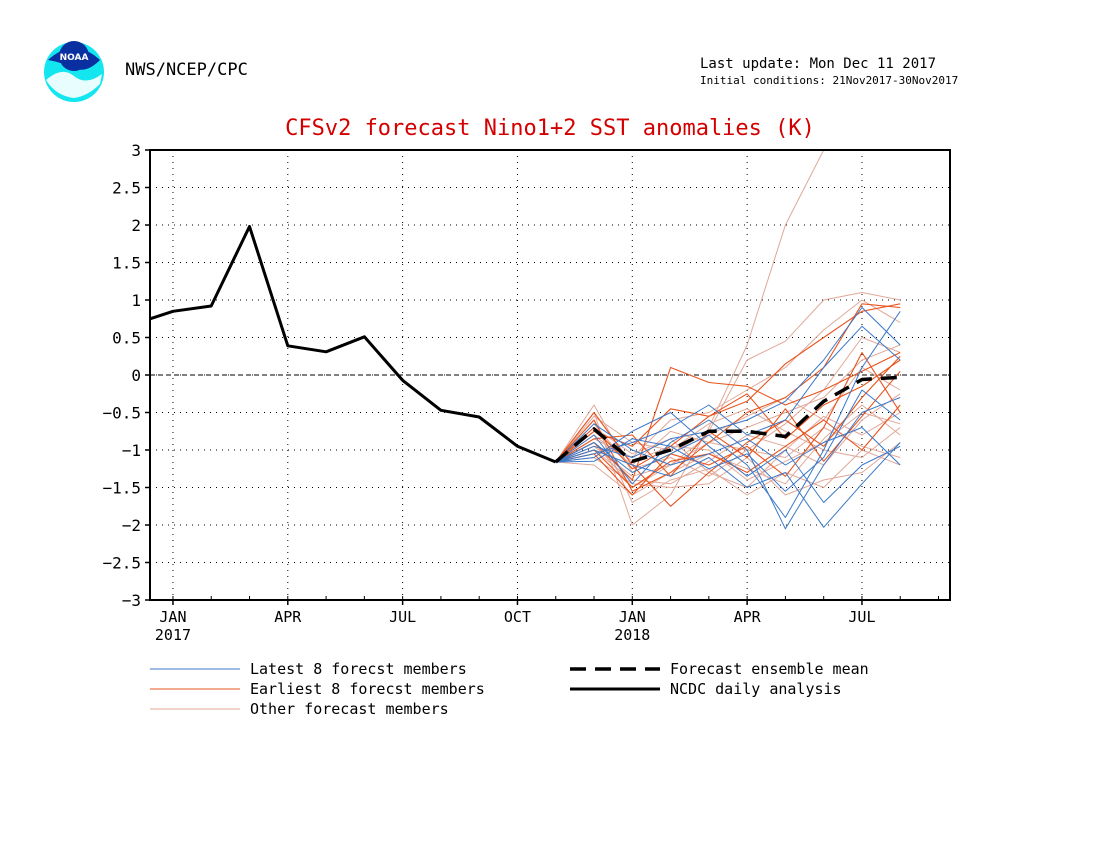 The height and width of the screenshot is (850, 1100). What do you see at coordinates (131, 525) in the screenshot?
I see `y-tick-label: −2` at bounding box center [131, 525].